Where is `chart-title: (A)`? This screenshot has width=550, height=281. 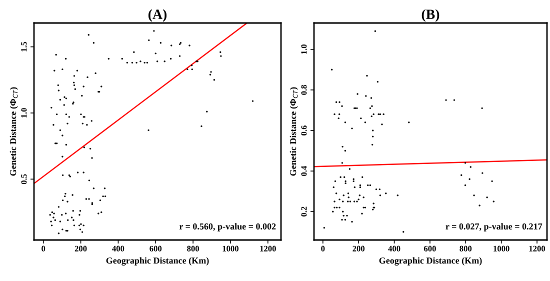 chart-title: (A) is located at coordinates (157, 15).